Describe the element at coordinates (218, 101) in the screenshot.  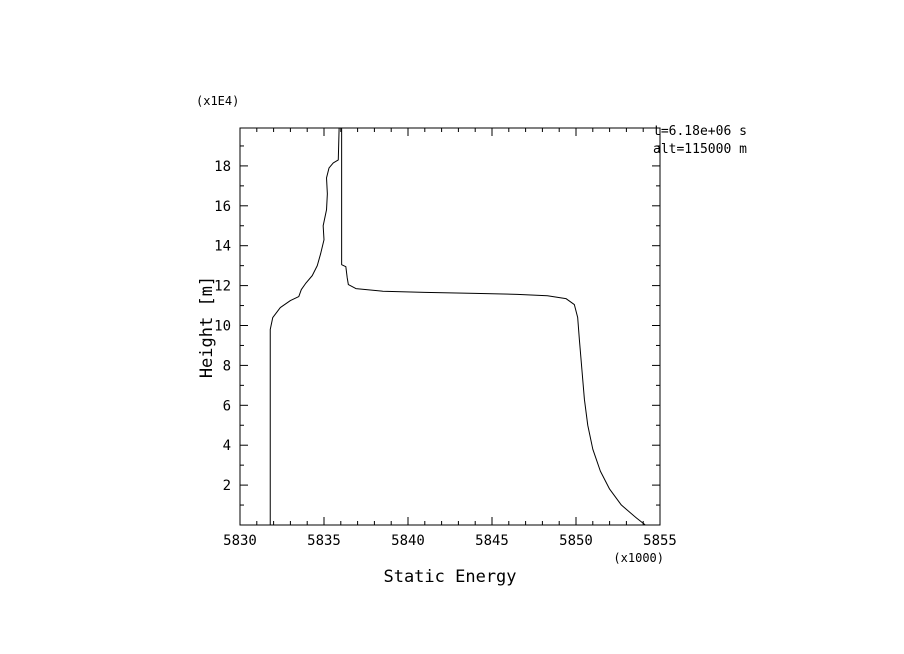
I see `y-axis-multiplier-label: (x1E4)` at that location.